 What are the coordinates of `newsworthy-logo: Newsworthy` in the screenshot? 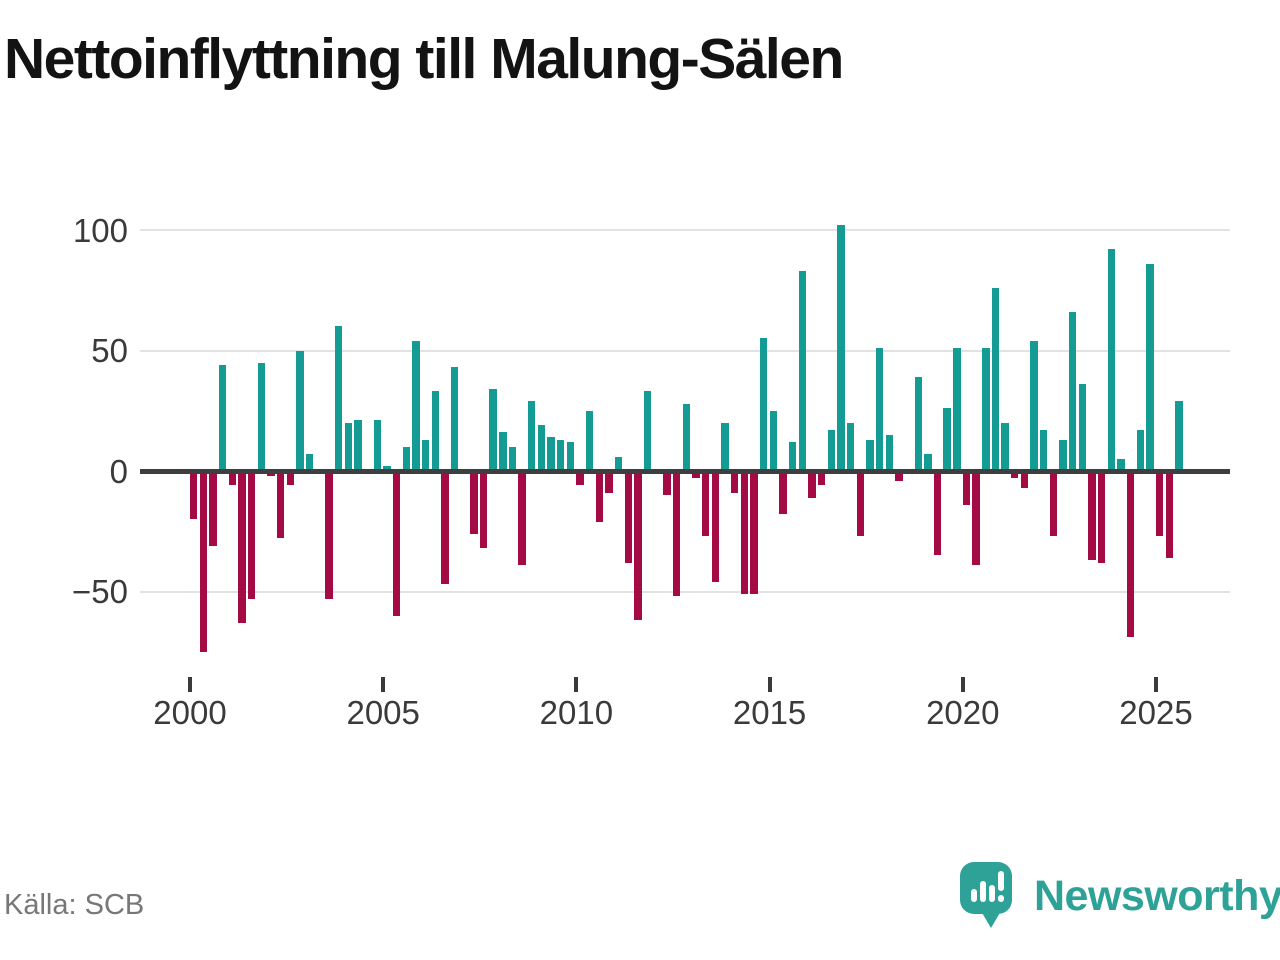 It's located at (1119, 898).